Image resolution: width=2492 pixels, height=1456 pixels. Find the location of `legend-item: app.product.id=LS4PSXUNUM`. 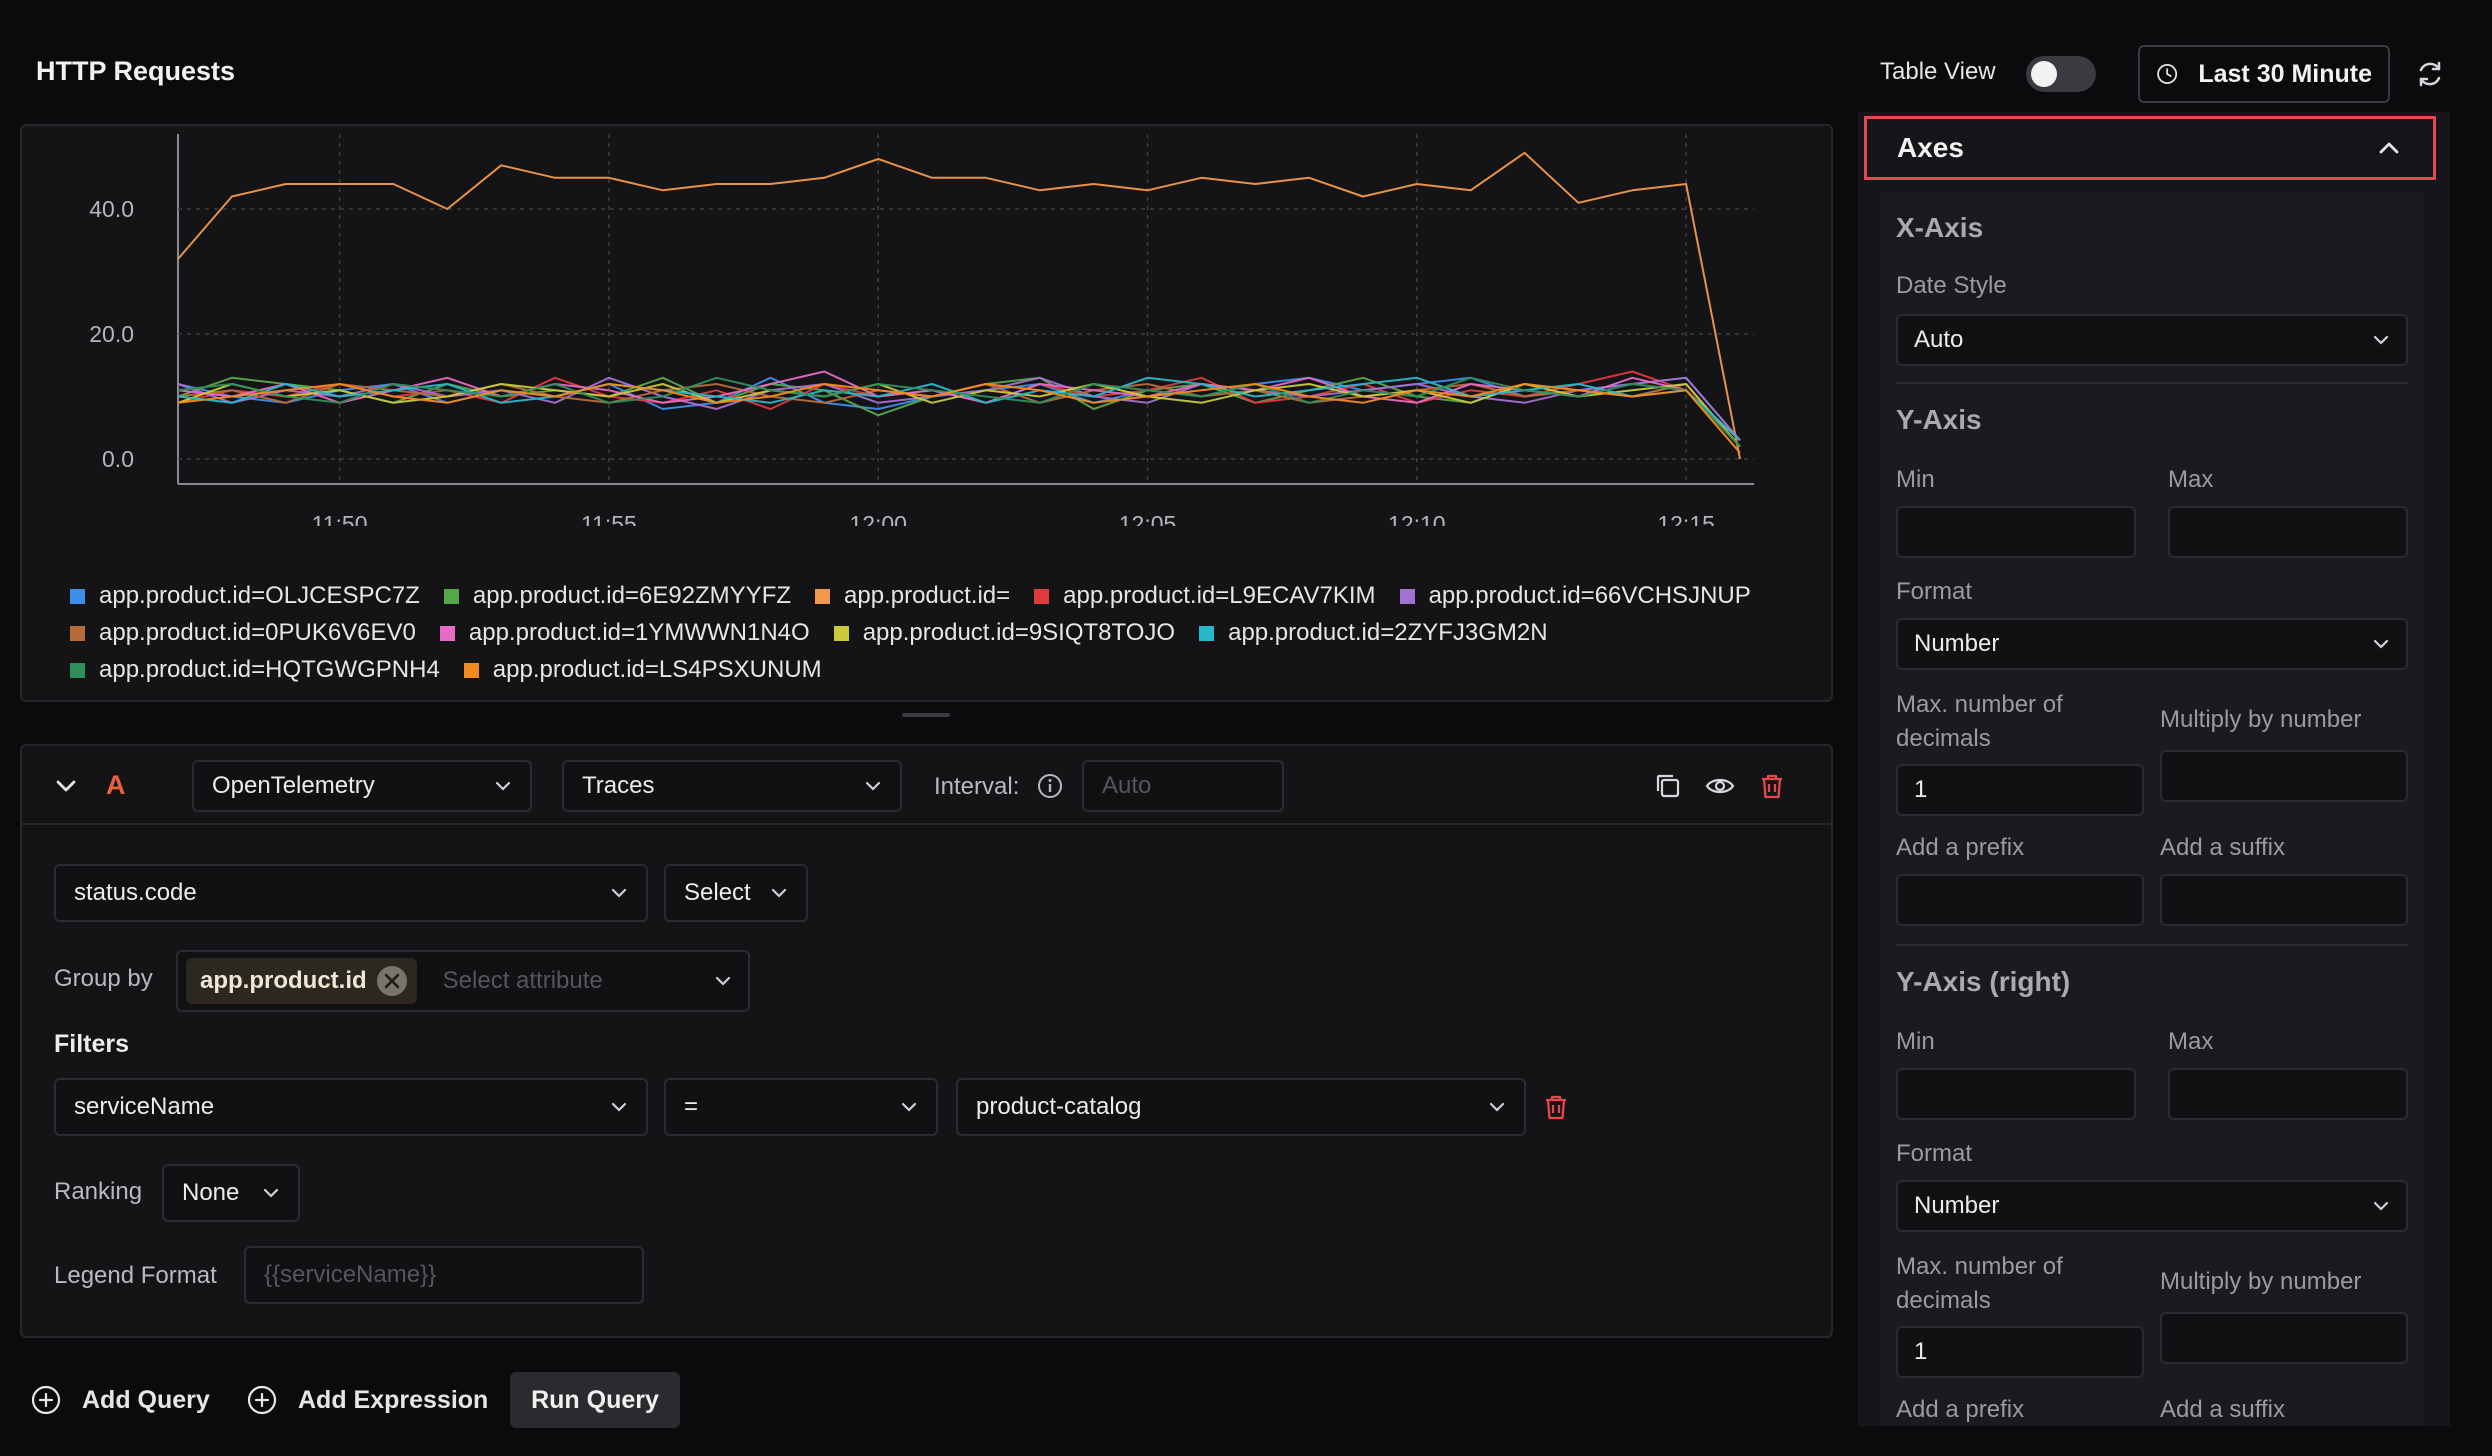

legend-item: app.product.id=LS4PSXUNUM is located at coordinates (642, 670).